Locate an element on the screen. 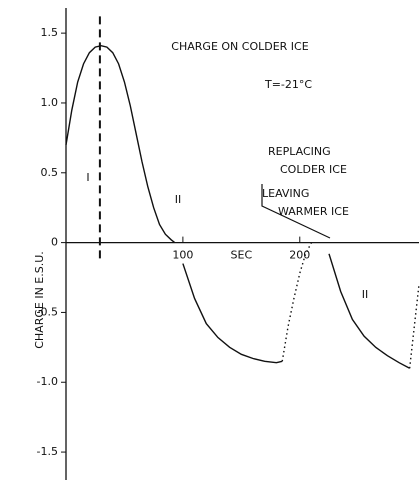 This screenshot has height=487, width=420. annotation: LEAVING is located at coordinates (285, 193).